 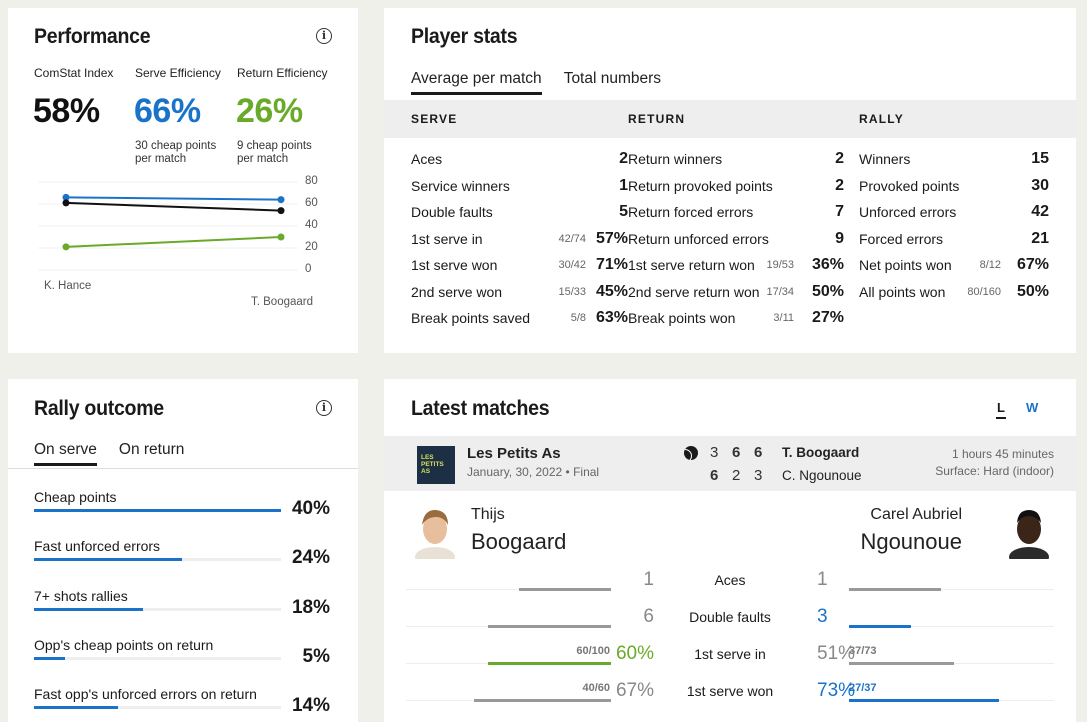 I want to click on y-tick-label: 20, so click(x=311, y=247).